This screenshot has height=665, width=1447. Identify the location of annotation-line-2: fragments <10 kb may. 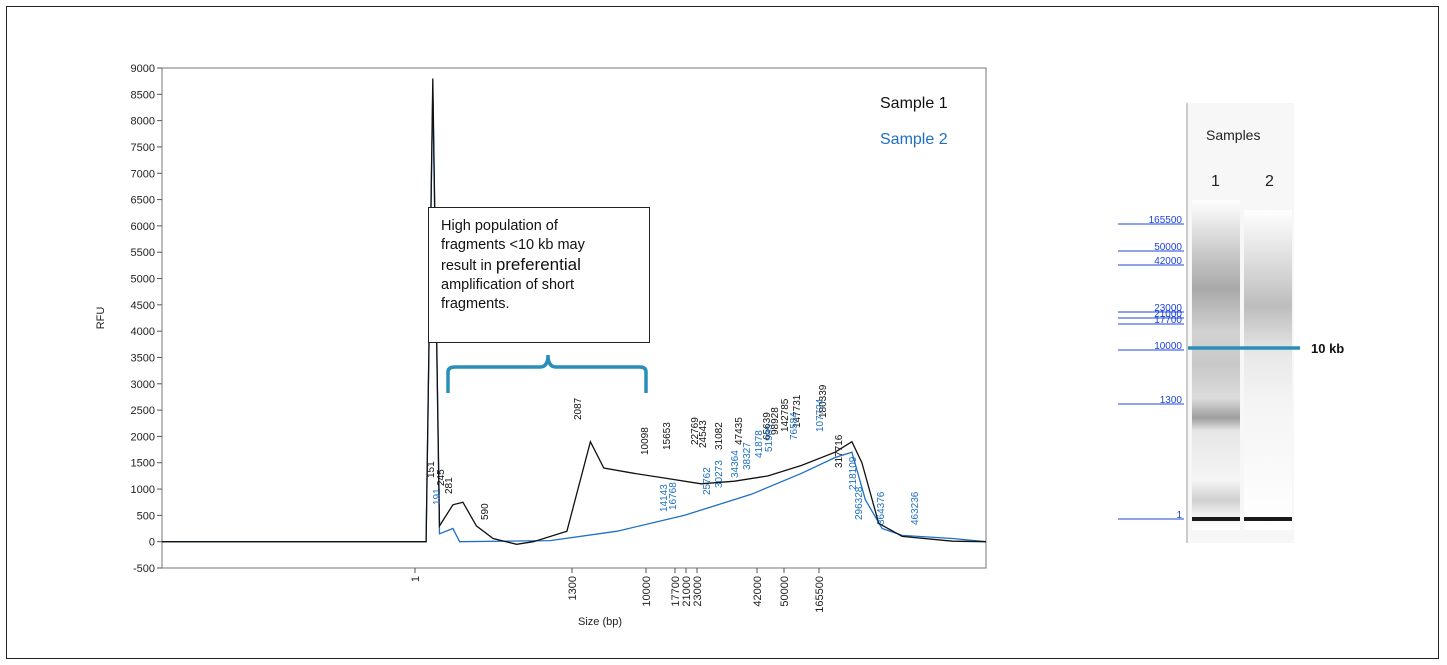
(513, 245).